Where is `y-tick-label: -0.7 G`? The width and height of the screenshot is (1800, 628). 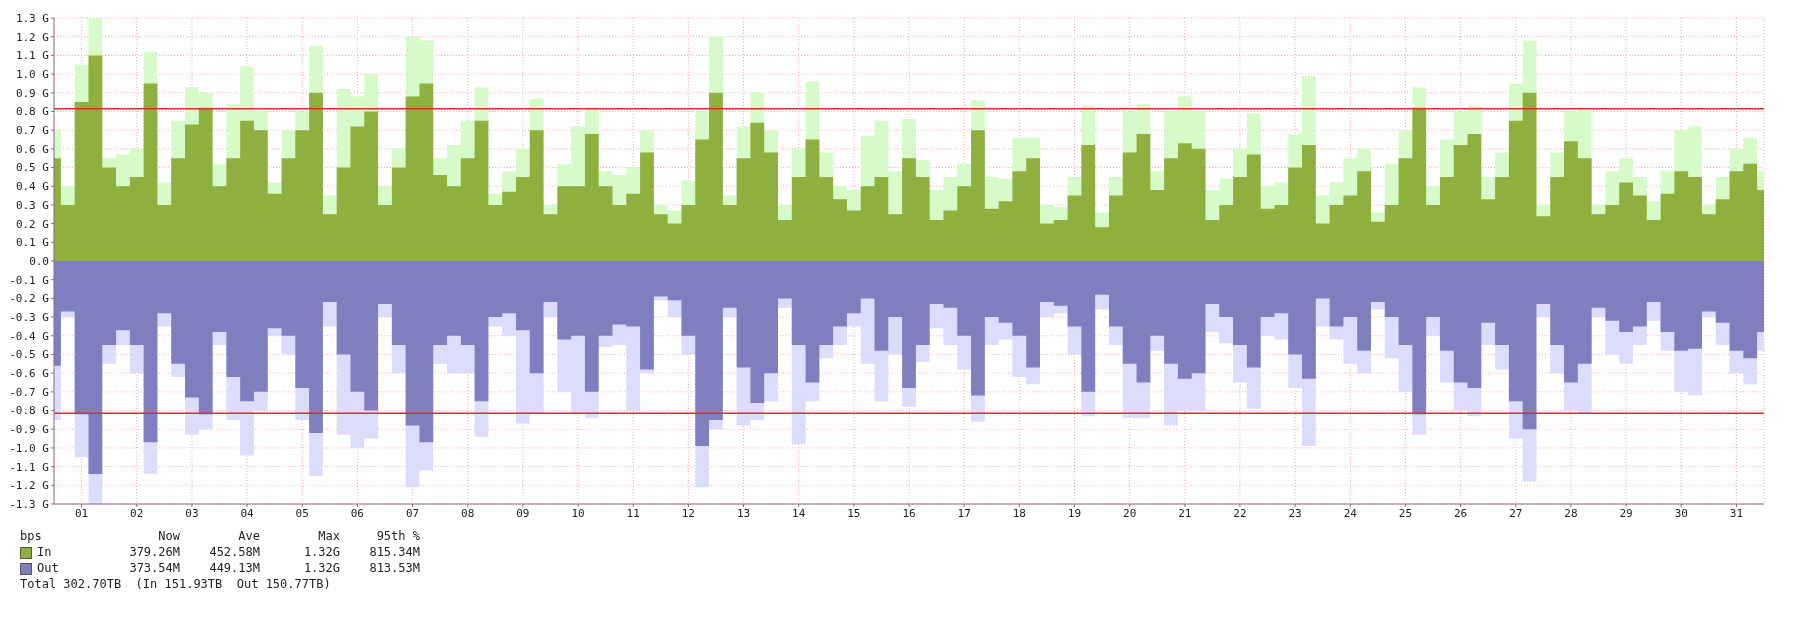 y-tick-label: -0.7 G is located at coordinates (29, 392).